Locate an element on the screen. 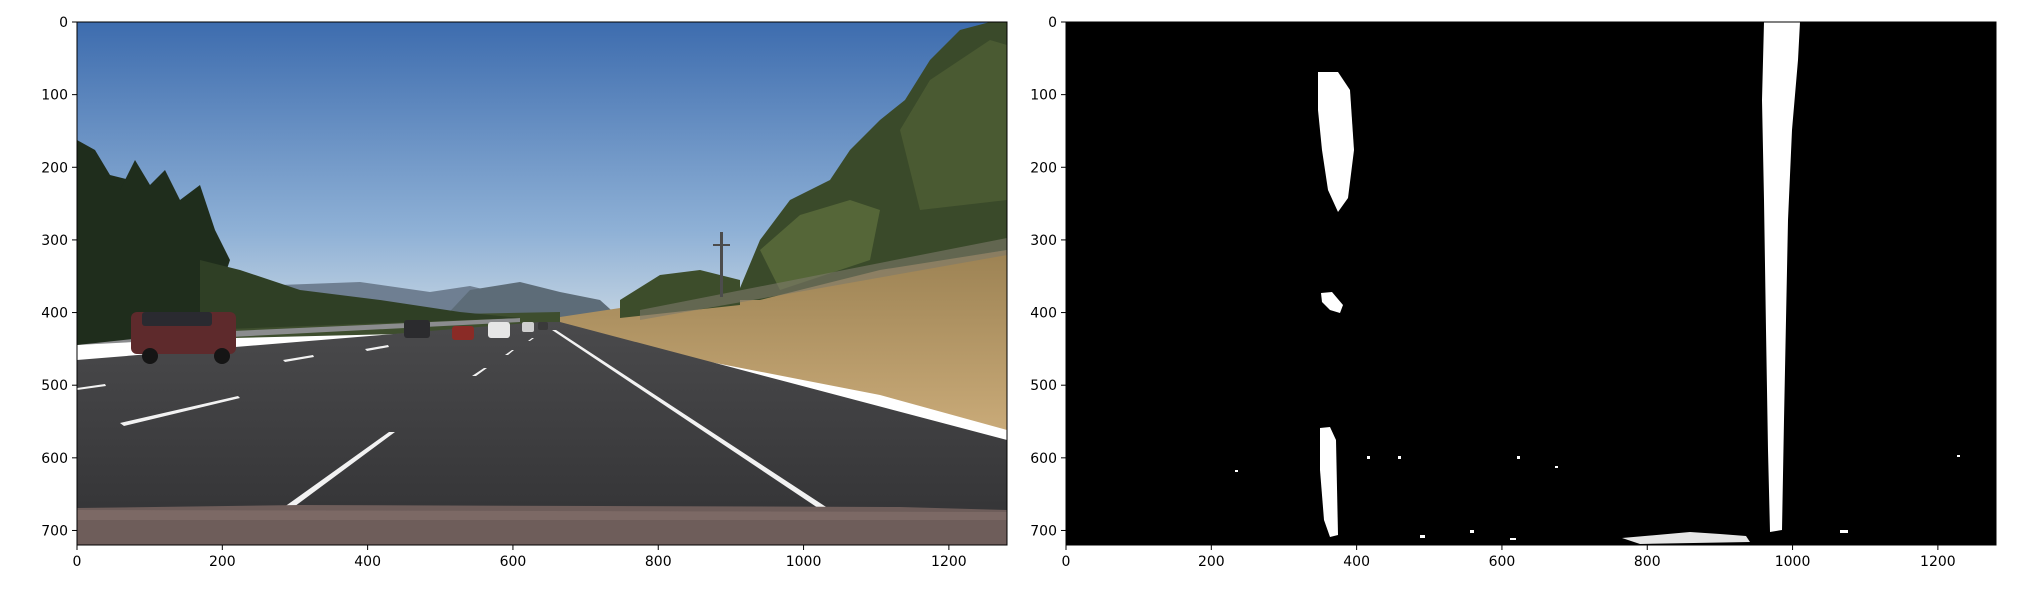 The width and height of the screenshot is (2040, 590). right-x-tick-label: 1000 is located at coordinates (1793, 562).